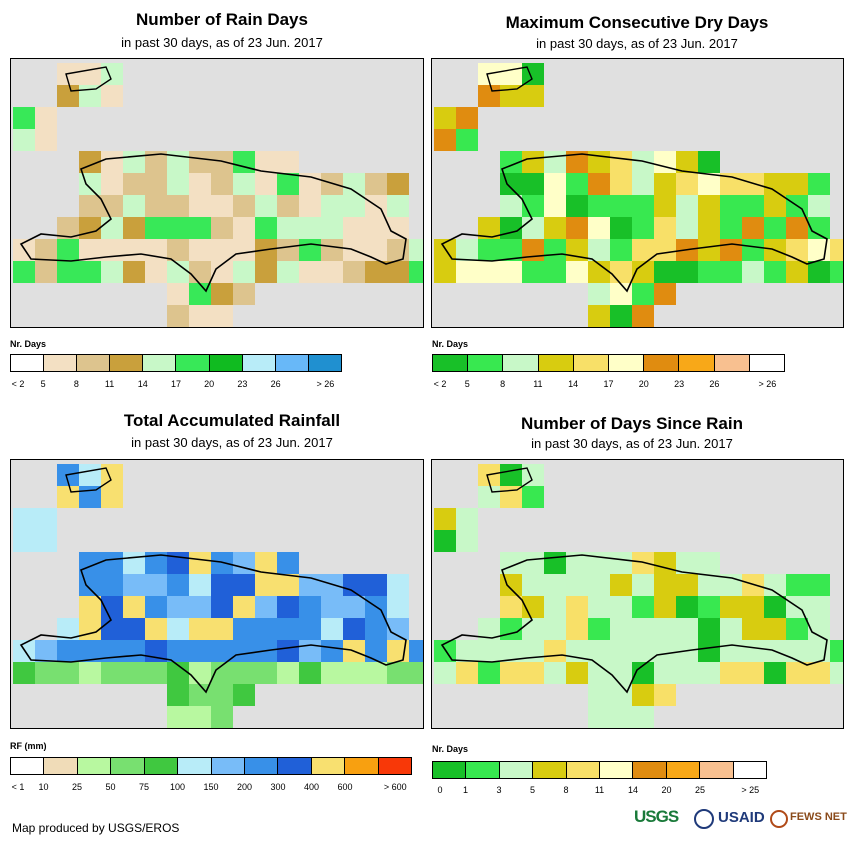  Describe the element at coordinates (43, 384) in the screenshot. I see `legend-label: 5` at that location.